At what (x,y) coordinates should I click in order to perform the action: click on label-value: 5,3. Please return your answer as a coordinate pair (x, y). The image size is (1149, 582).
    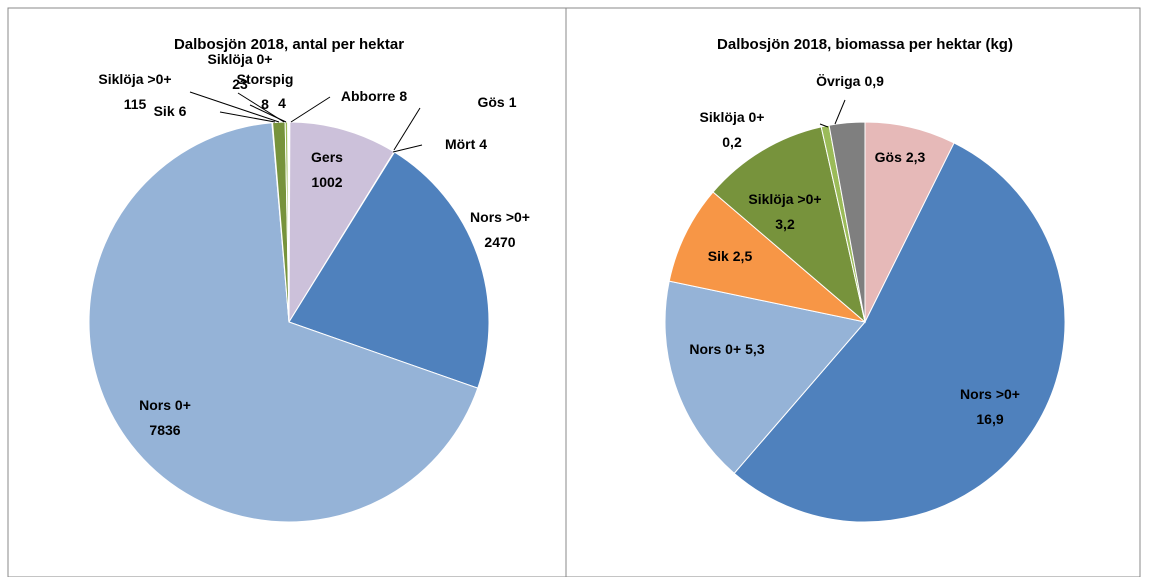
    Looking at the image, I should click on (755, 349).